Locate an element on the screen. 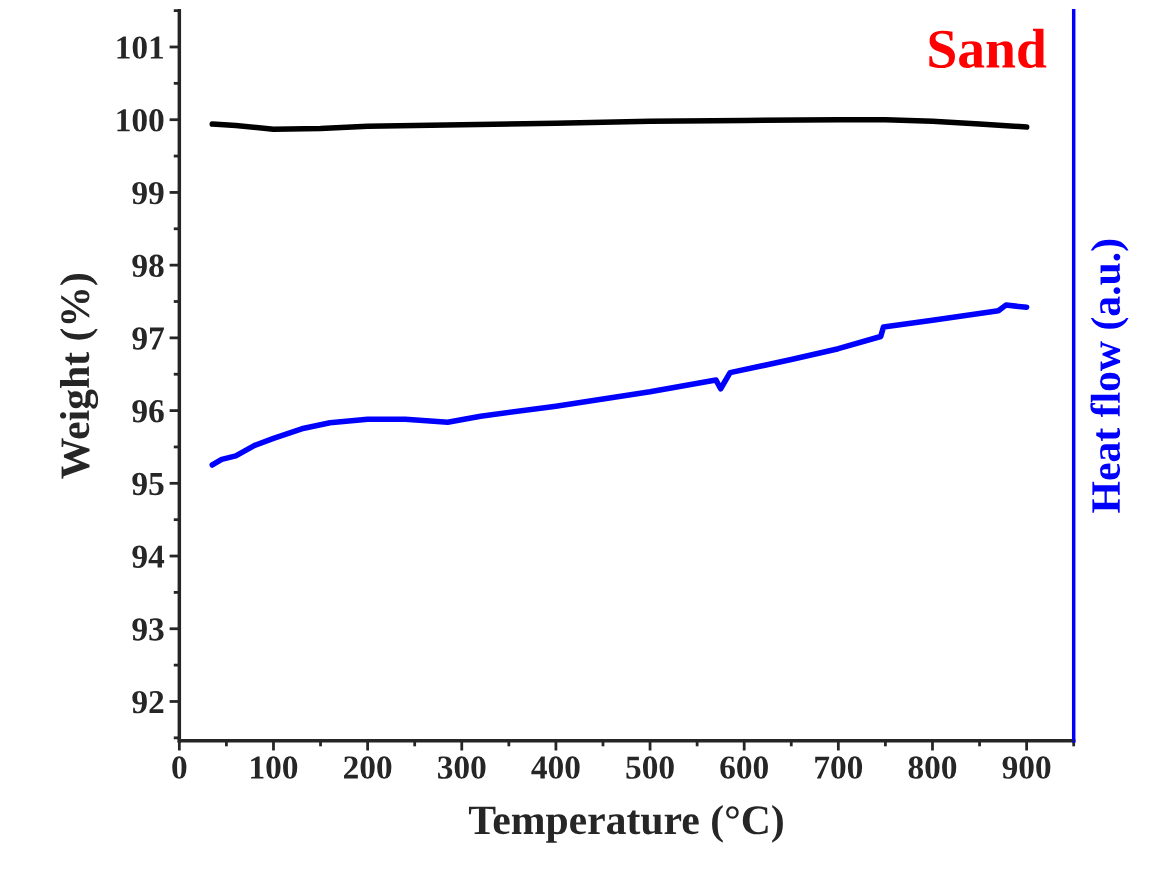 This screenshot has width=1157, height=885. y-tick-label: 99 is located at coordinates (148, 193).